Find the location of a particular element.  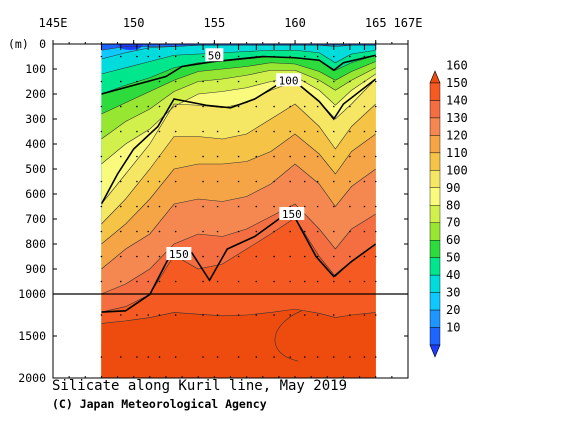

x-tick-label: 160 is located at coordinates (295, 23).